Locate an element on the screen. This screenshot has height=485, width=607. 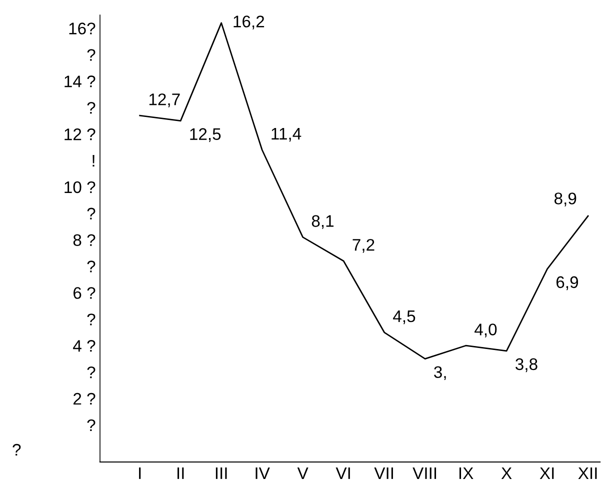
data-label: 3,8 is located at coordinates (527, 365).